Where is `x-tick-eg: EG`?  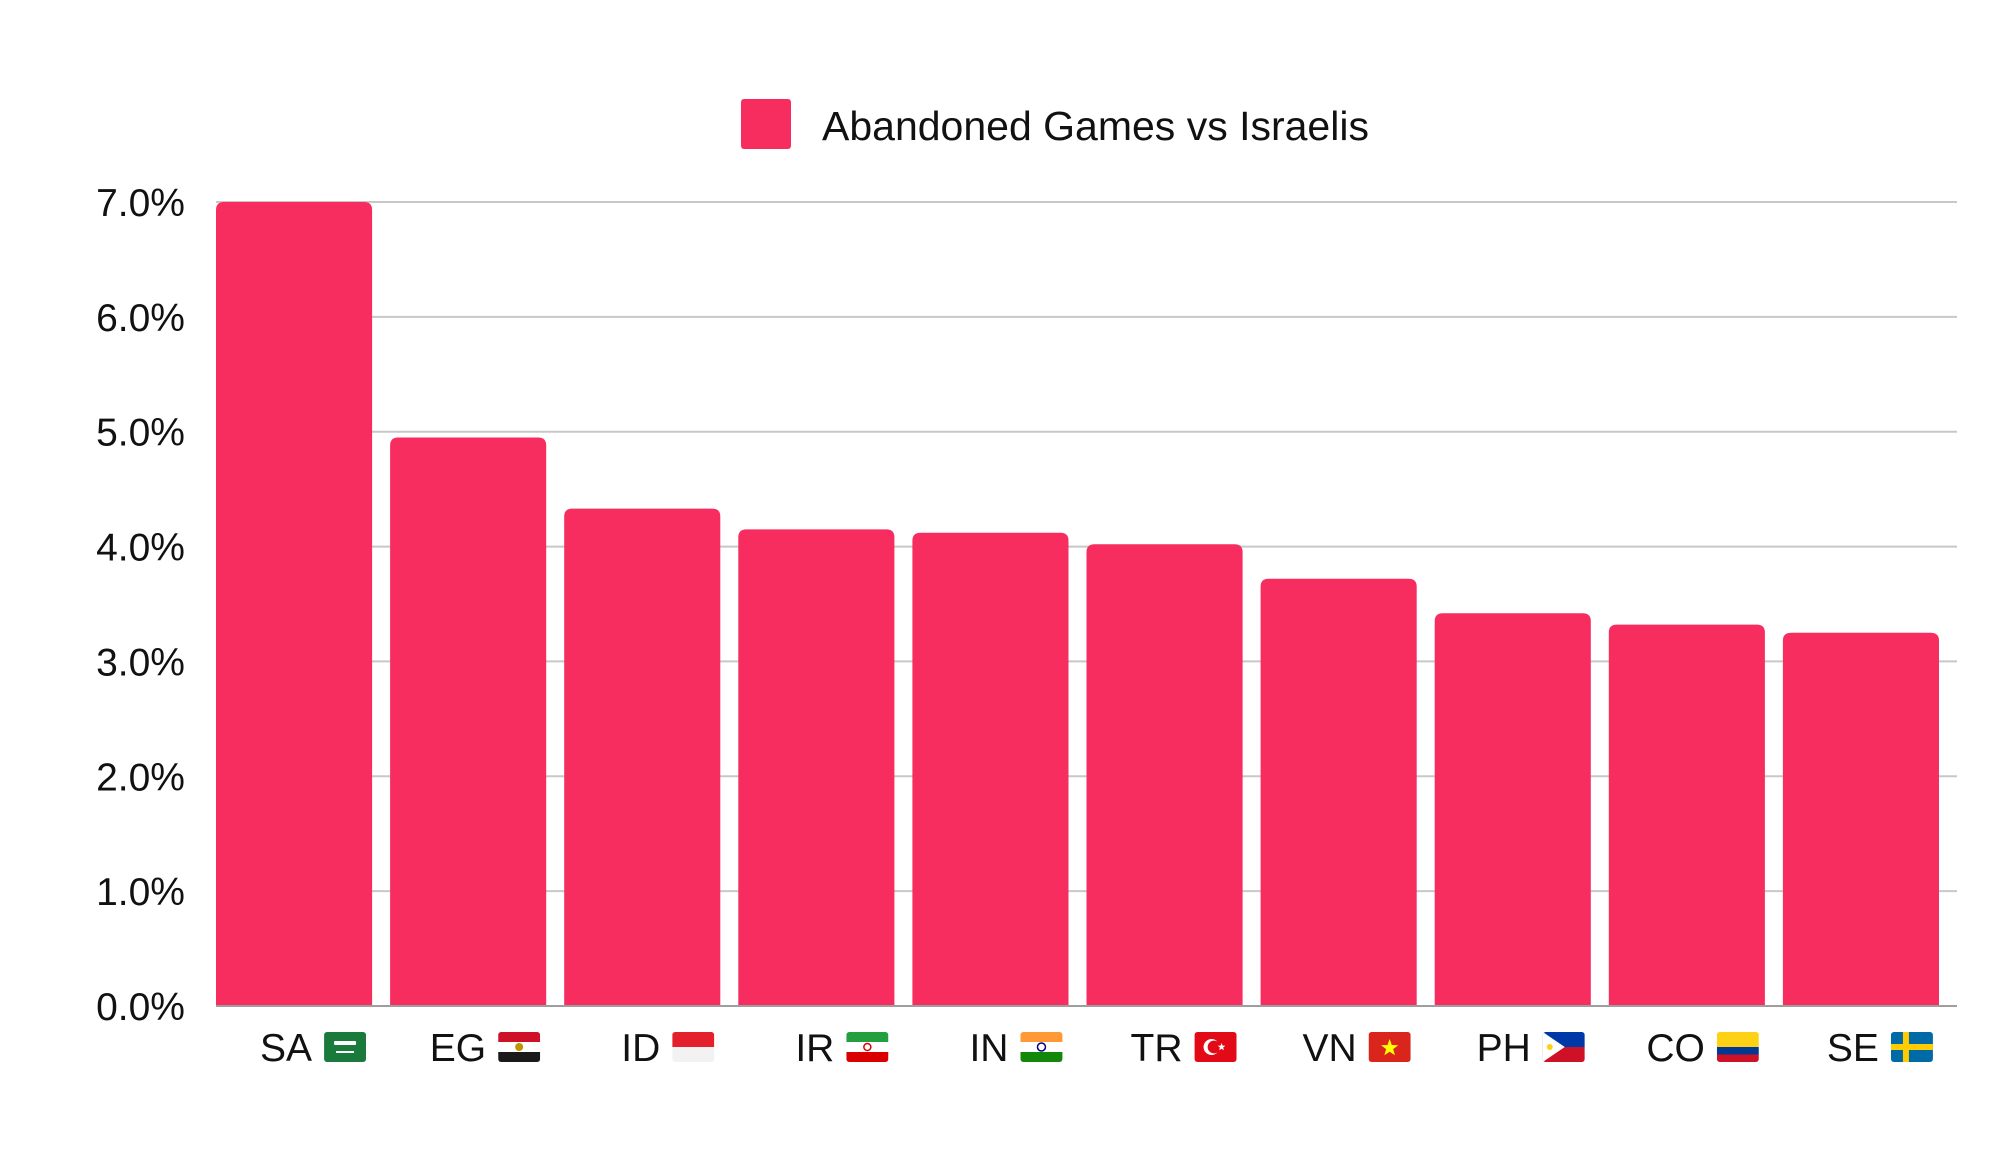 x-tick-eg: EG is located at coordinates (485, 1048).